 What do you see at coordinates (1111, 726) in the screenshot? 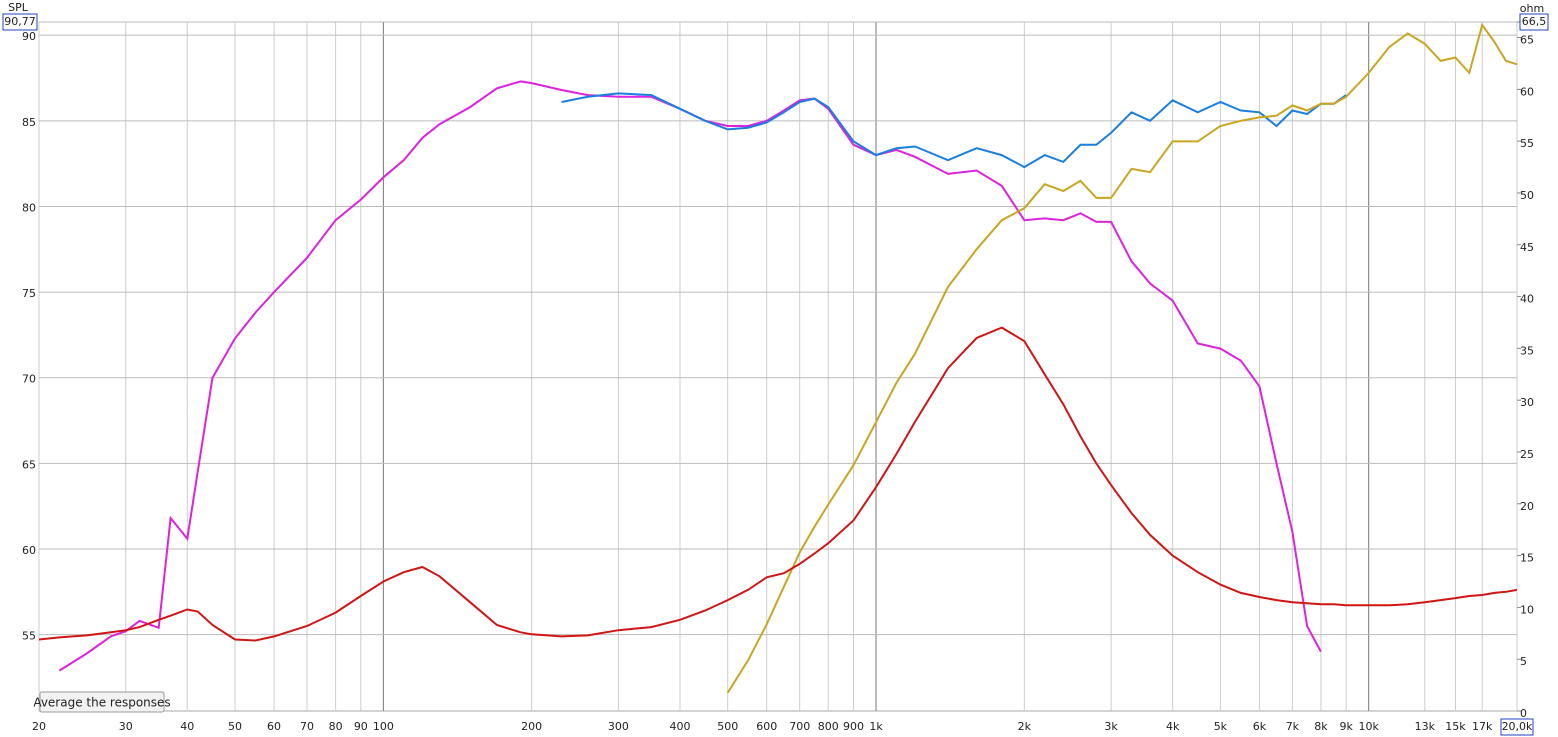
I see `x-tick-label: 3k` at bounding box center [1111, 726].